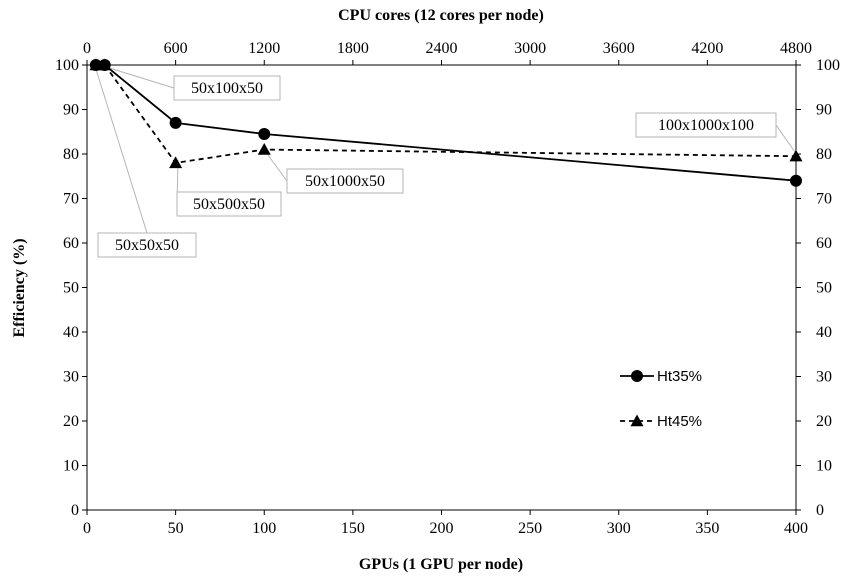  What do you see at coordinates (67, 65) in the screenshot?
I see `y-tick-label-left: 100` at bounding box center [67, 65].